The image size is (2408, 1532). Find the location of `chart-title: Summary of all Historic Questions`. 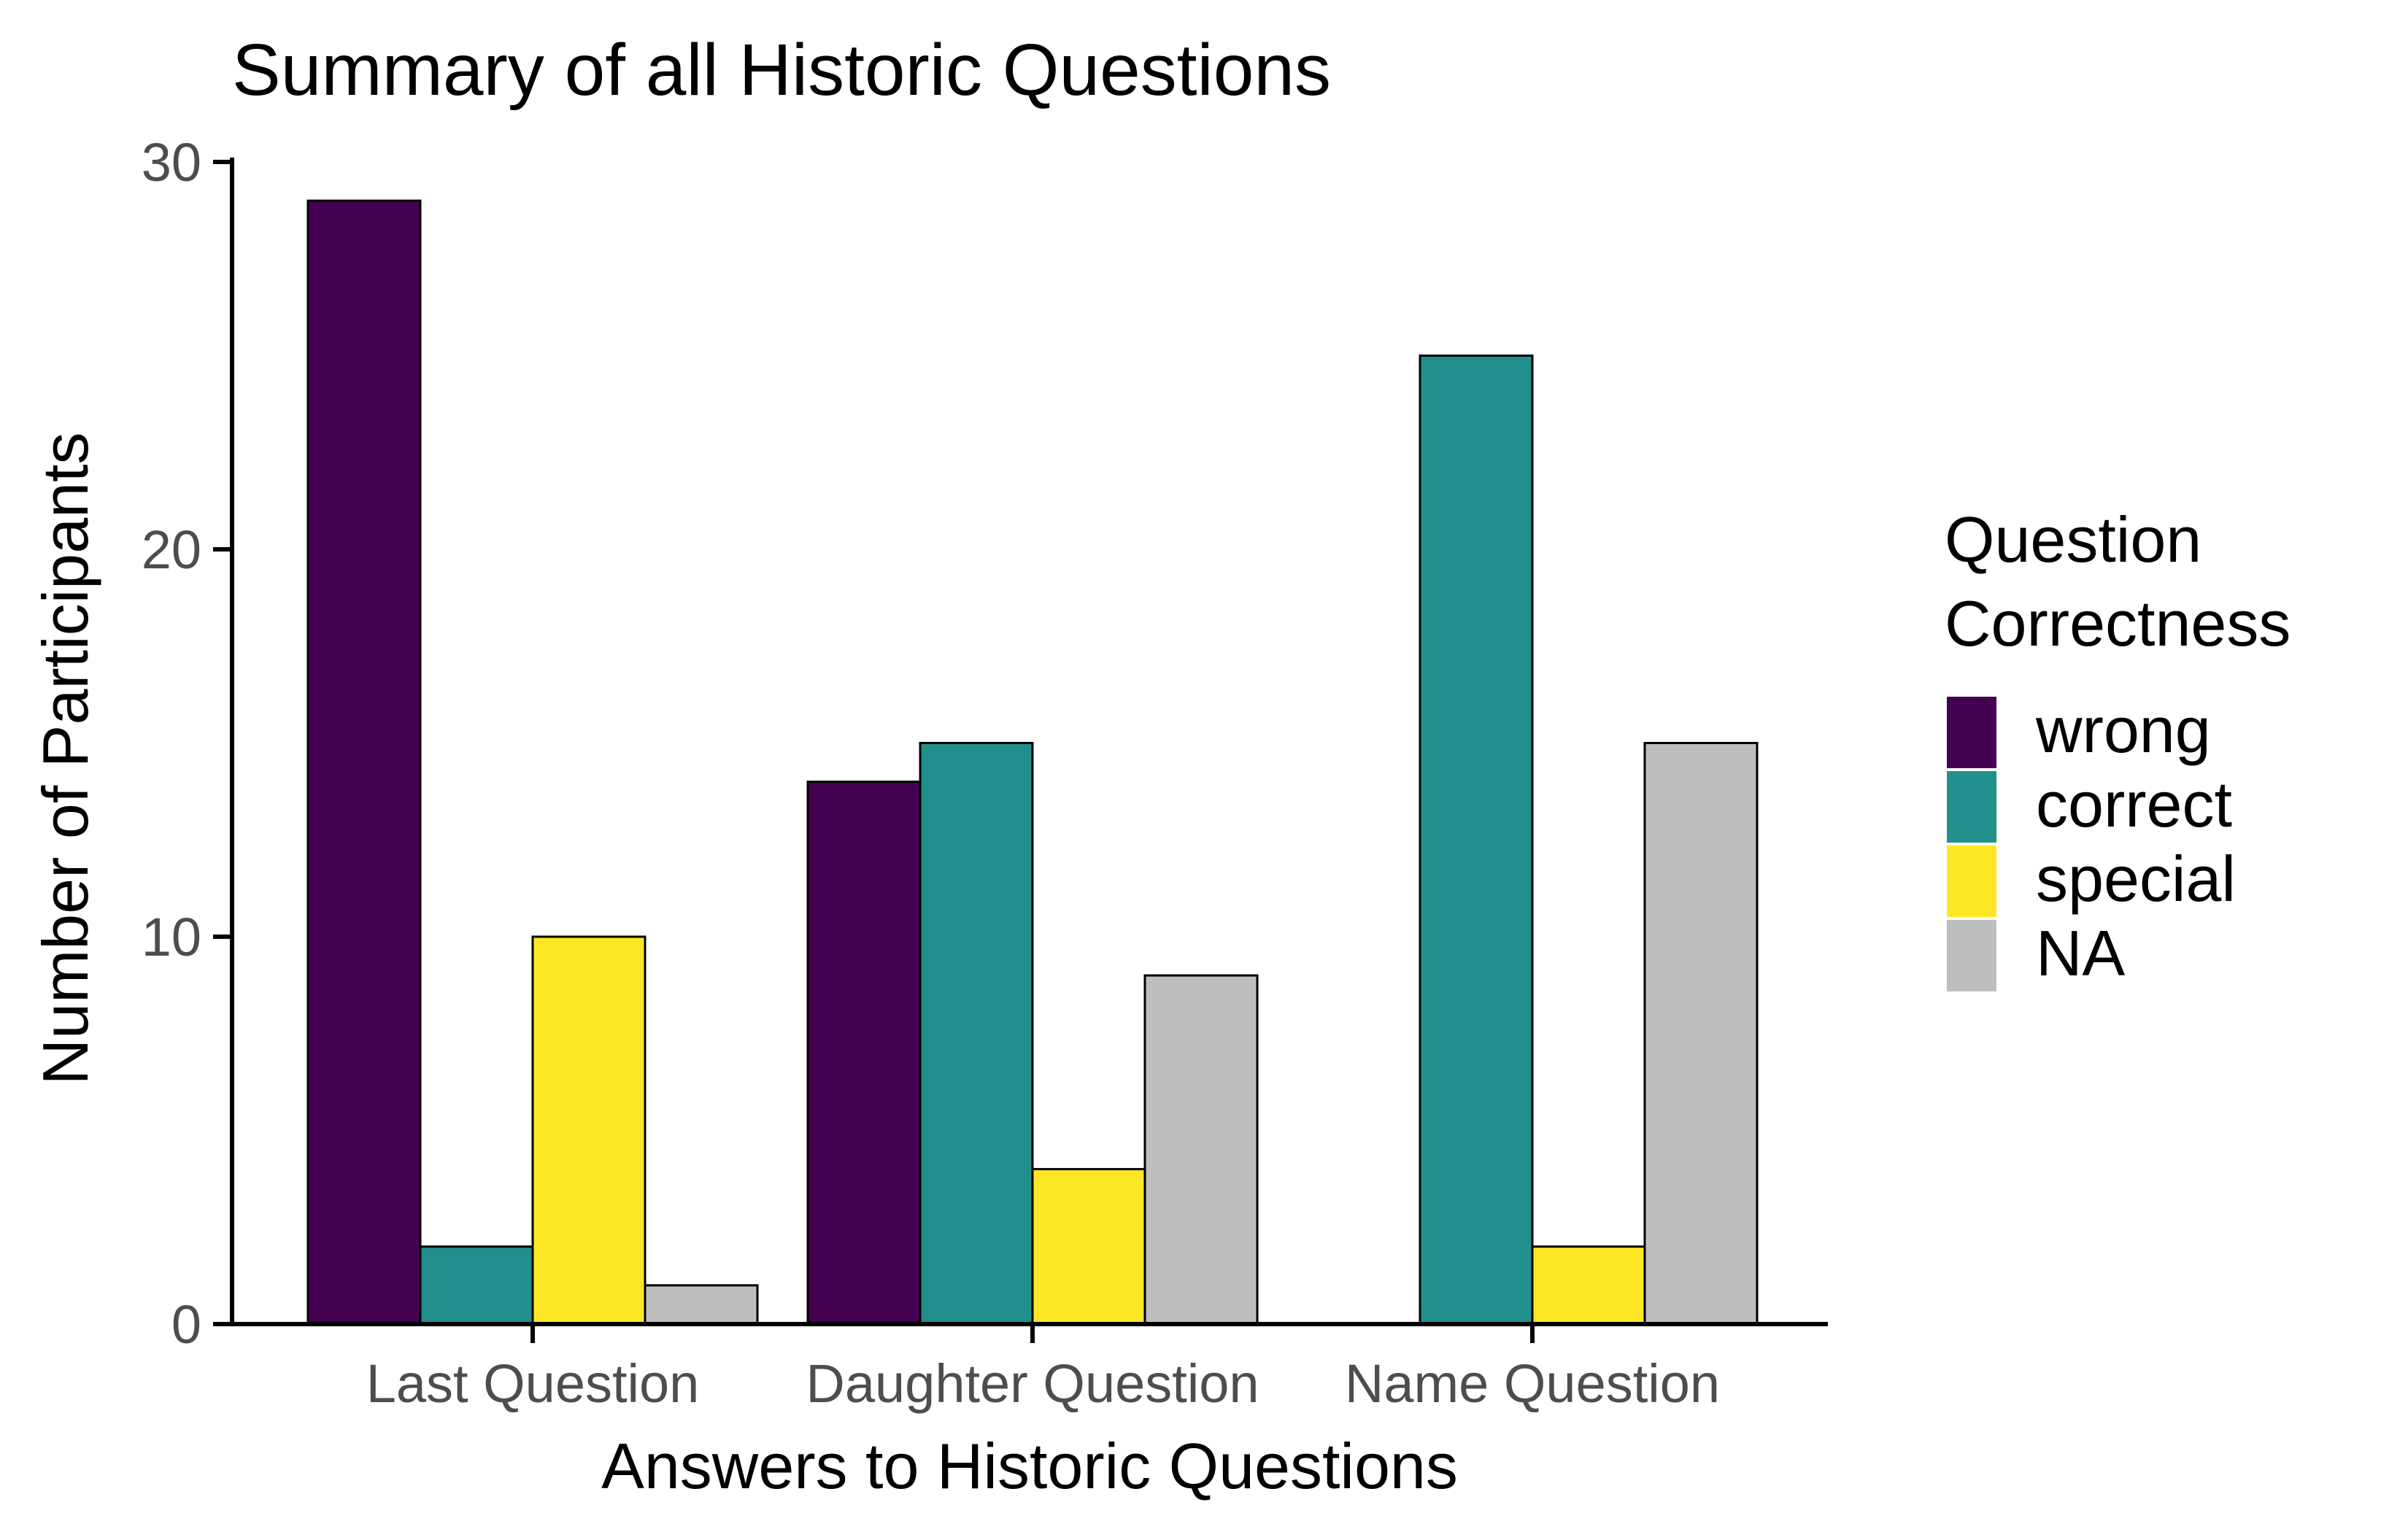

chart-title: Summary of all Historic Questions is located at coordinates (781, 70).